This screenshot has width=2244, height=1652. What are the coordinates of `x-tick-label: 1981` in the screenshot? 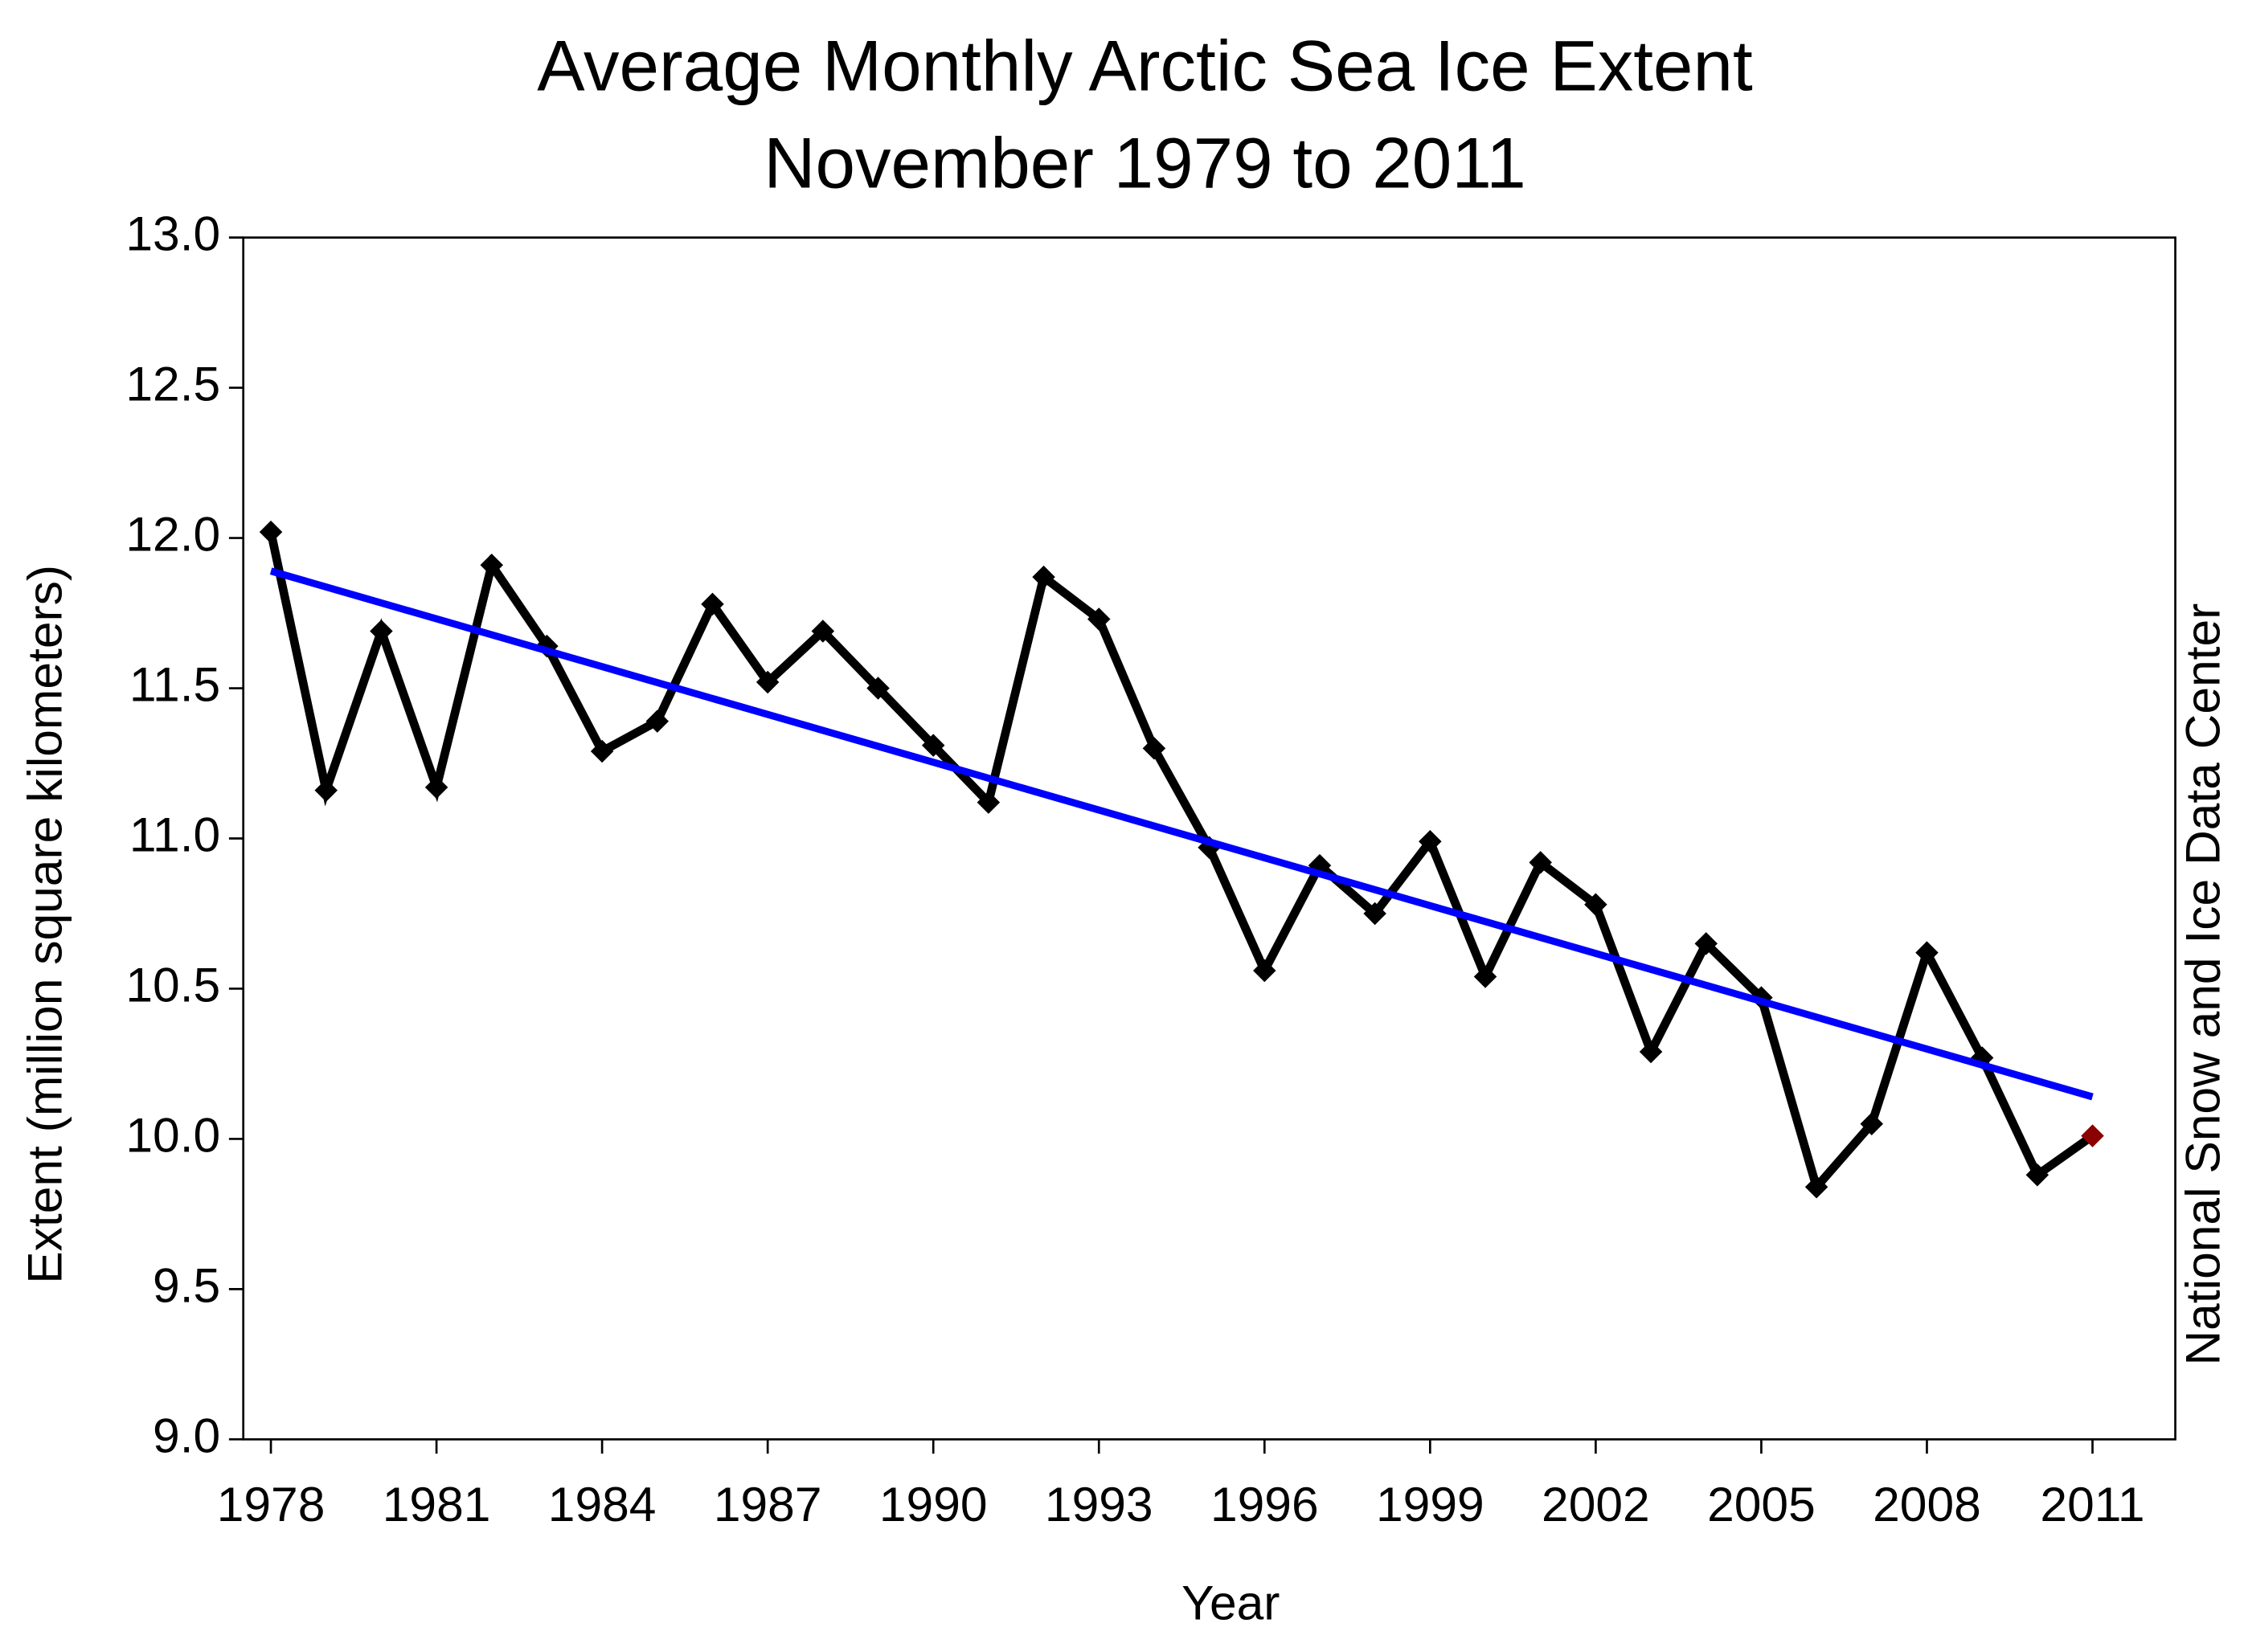 It's located at (437, 1504).